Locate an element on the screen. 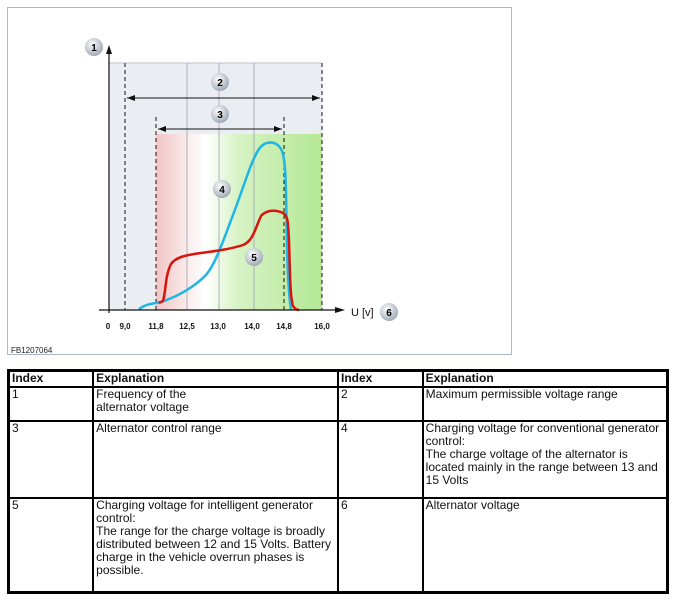 This screenshot has width=677, height=600. x-tick: 13,0 is located at coordinates (218, 326).